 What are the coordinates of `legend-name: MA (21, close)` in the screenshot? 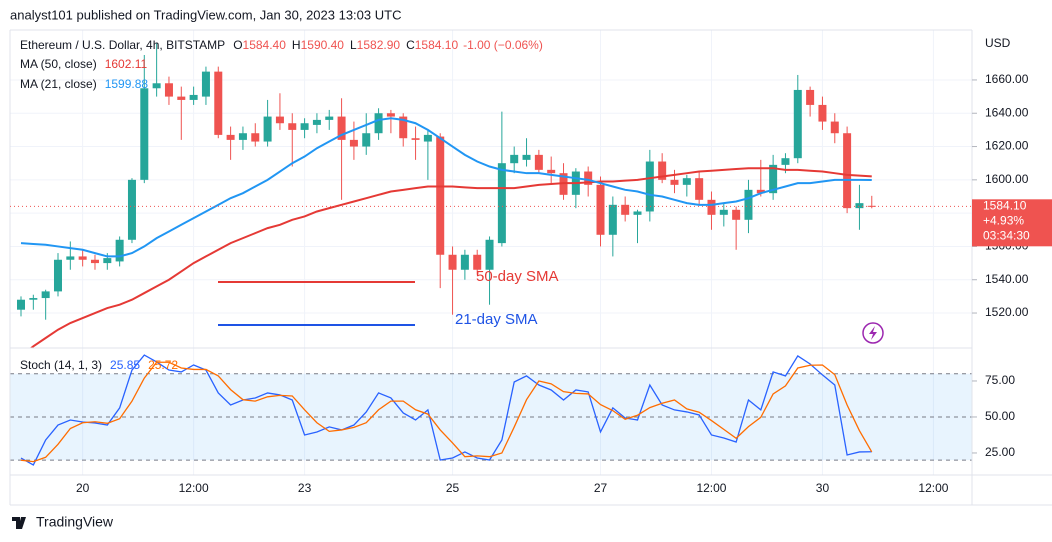 It's located at (58, 84).